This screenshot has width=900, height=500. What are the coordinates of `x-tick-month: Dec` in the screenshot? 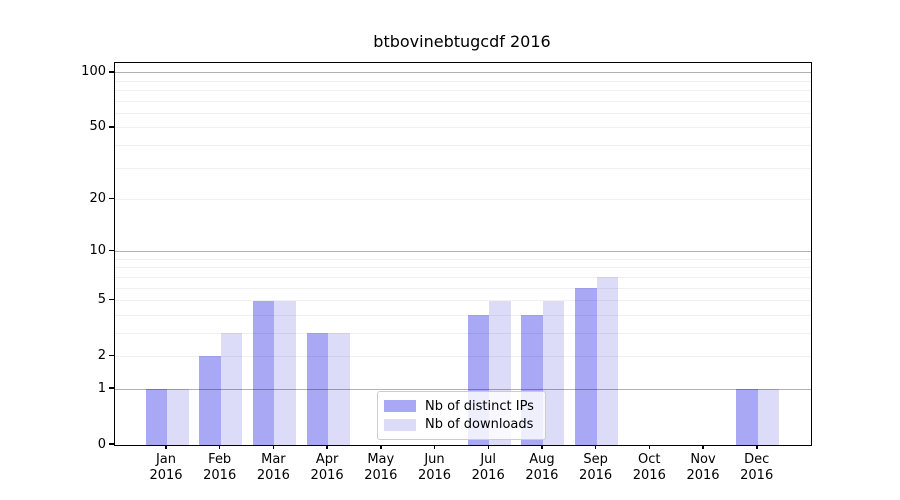 It's located at (757, 459).